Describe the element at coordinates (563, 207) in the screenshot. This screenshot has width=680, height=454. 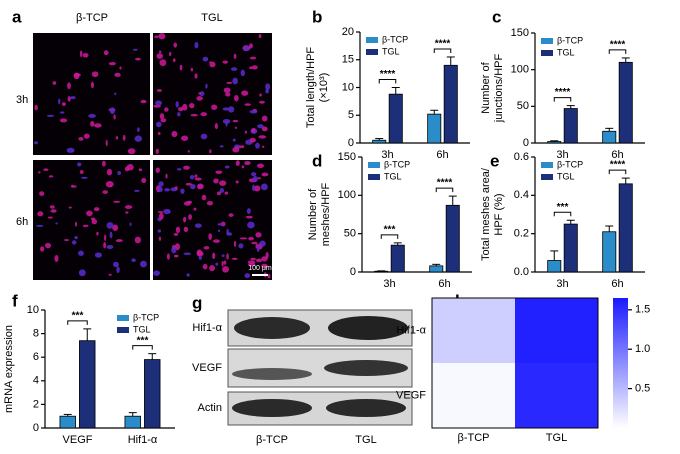
I see `significance: ***` at that location.